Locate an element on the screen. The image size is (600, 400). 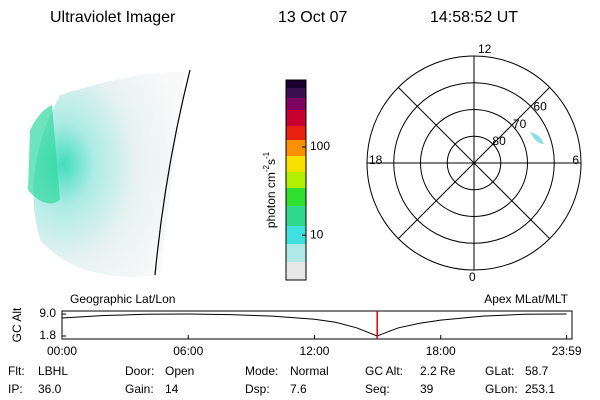
info-label: IP: is located at coordinates (15, 389).